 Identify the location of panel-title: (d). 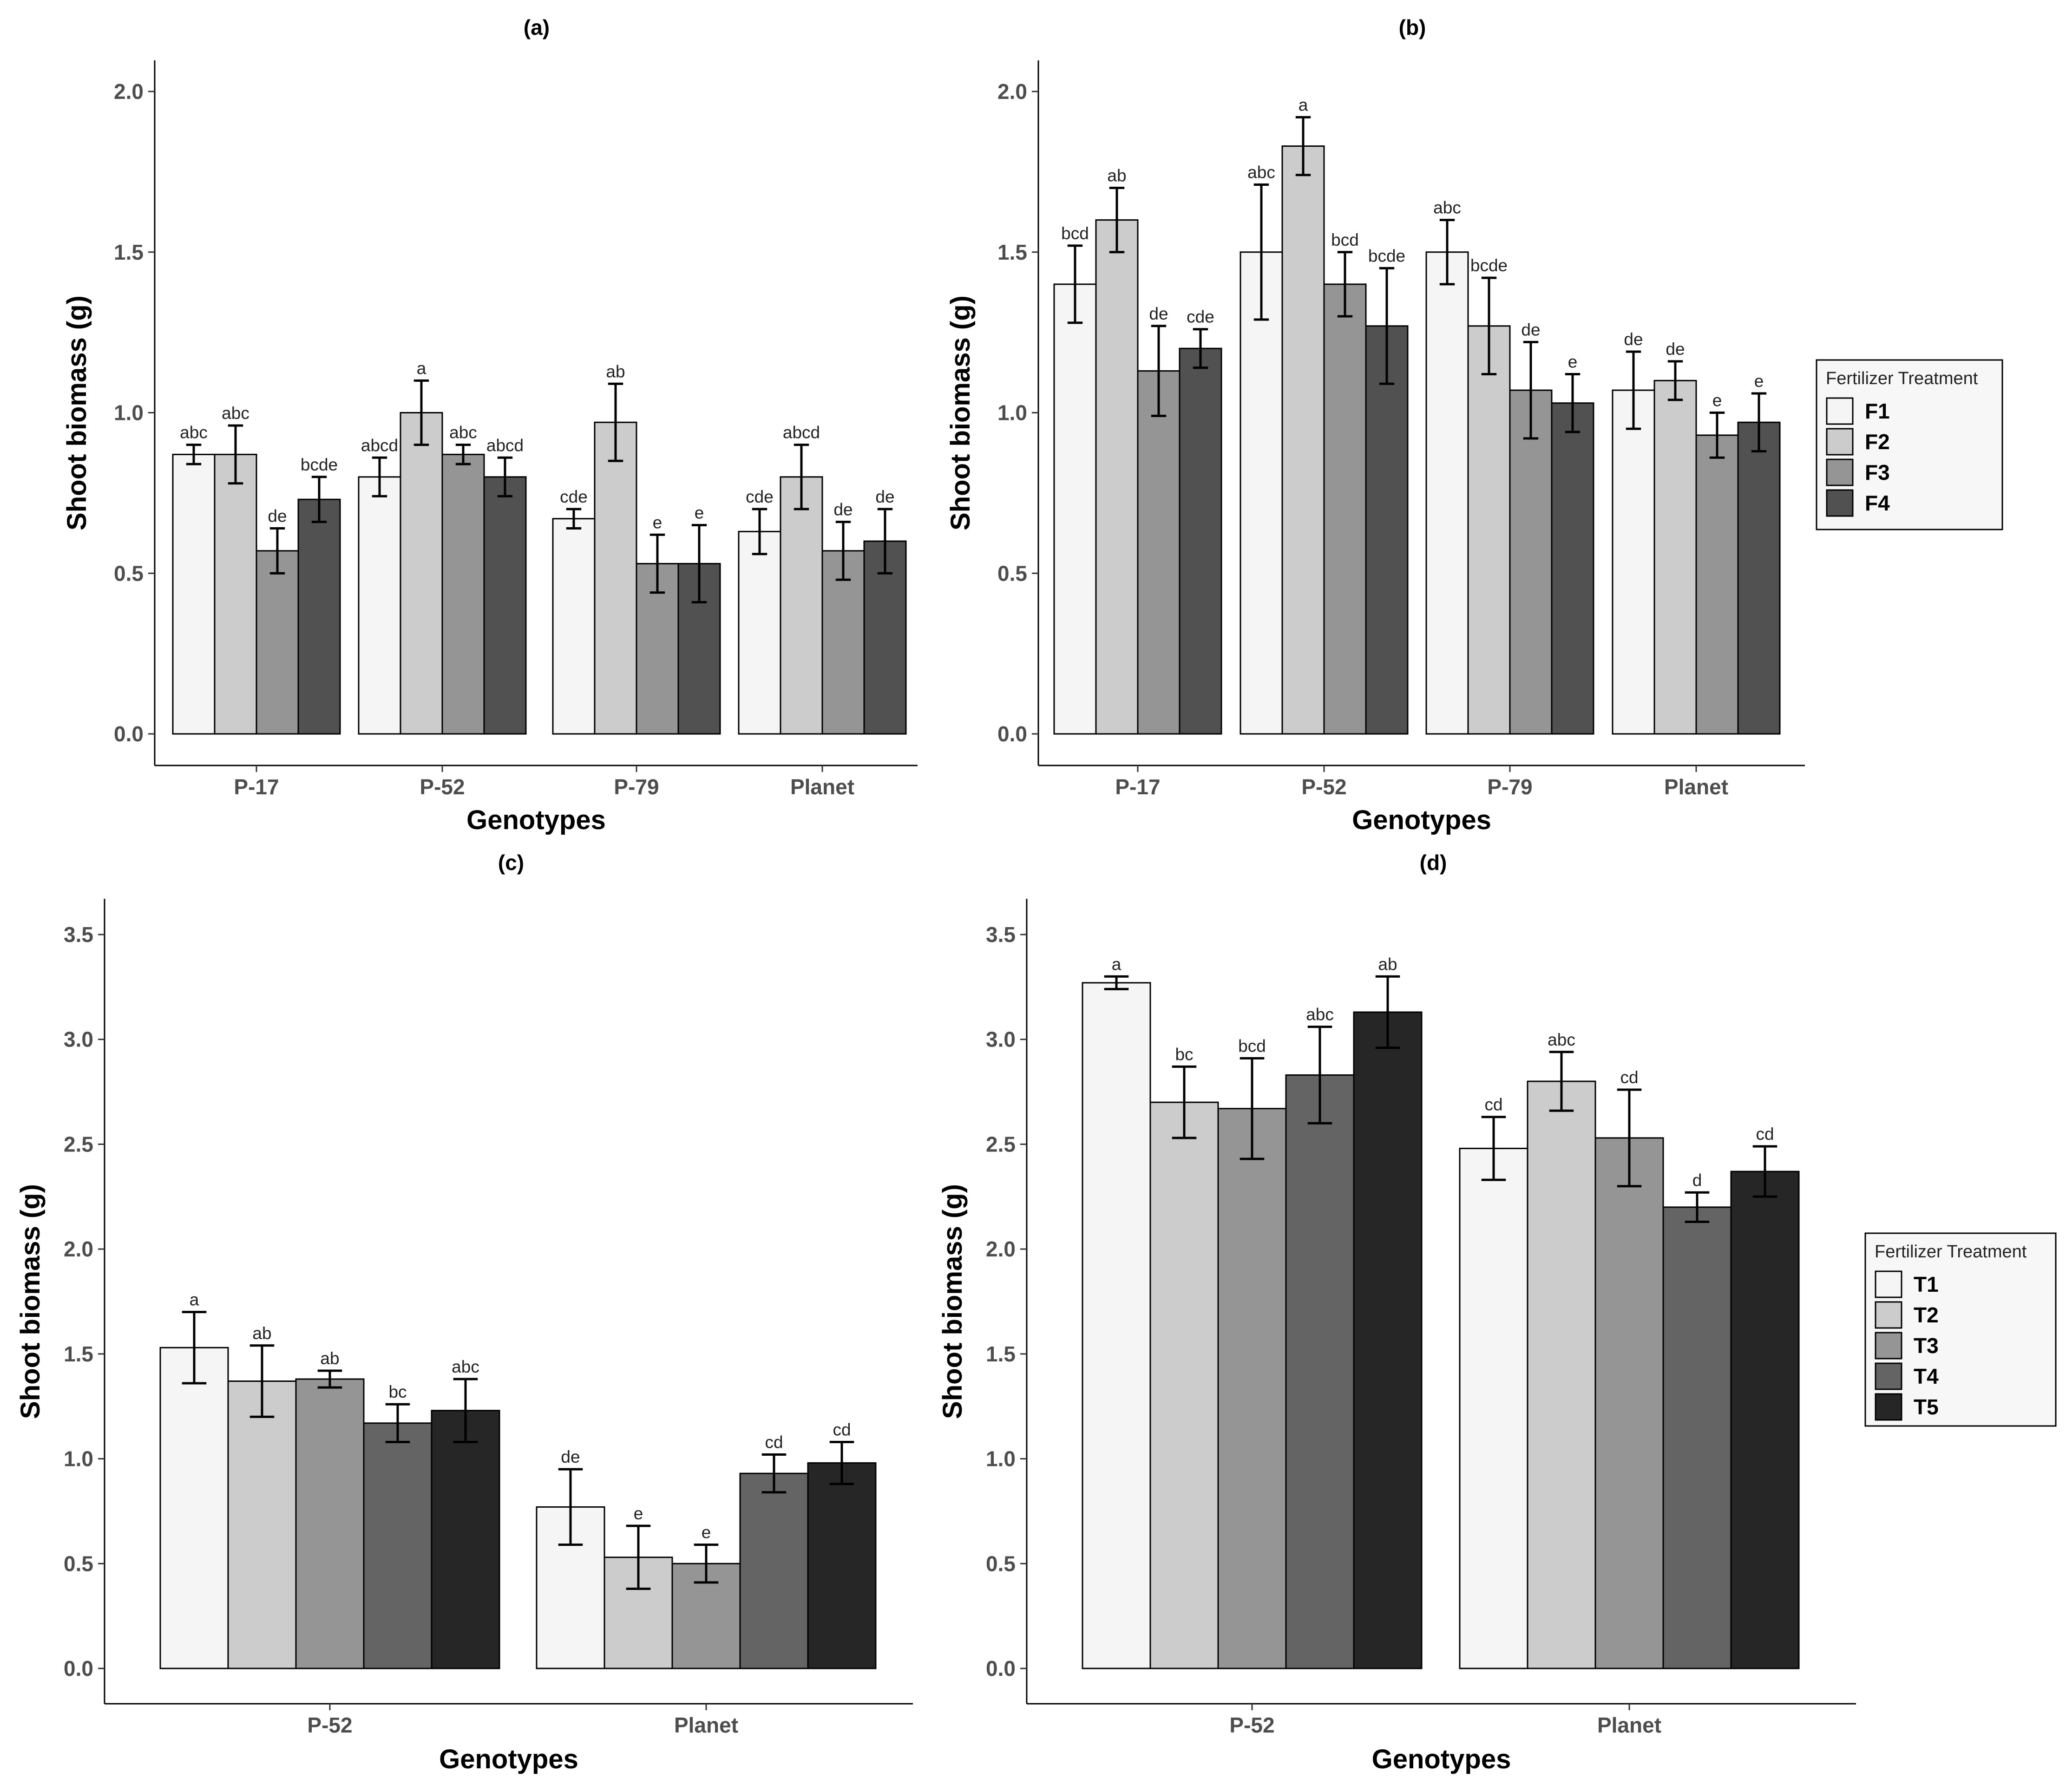
(1433, 862).